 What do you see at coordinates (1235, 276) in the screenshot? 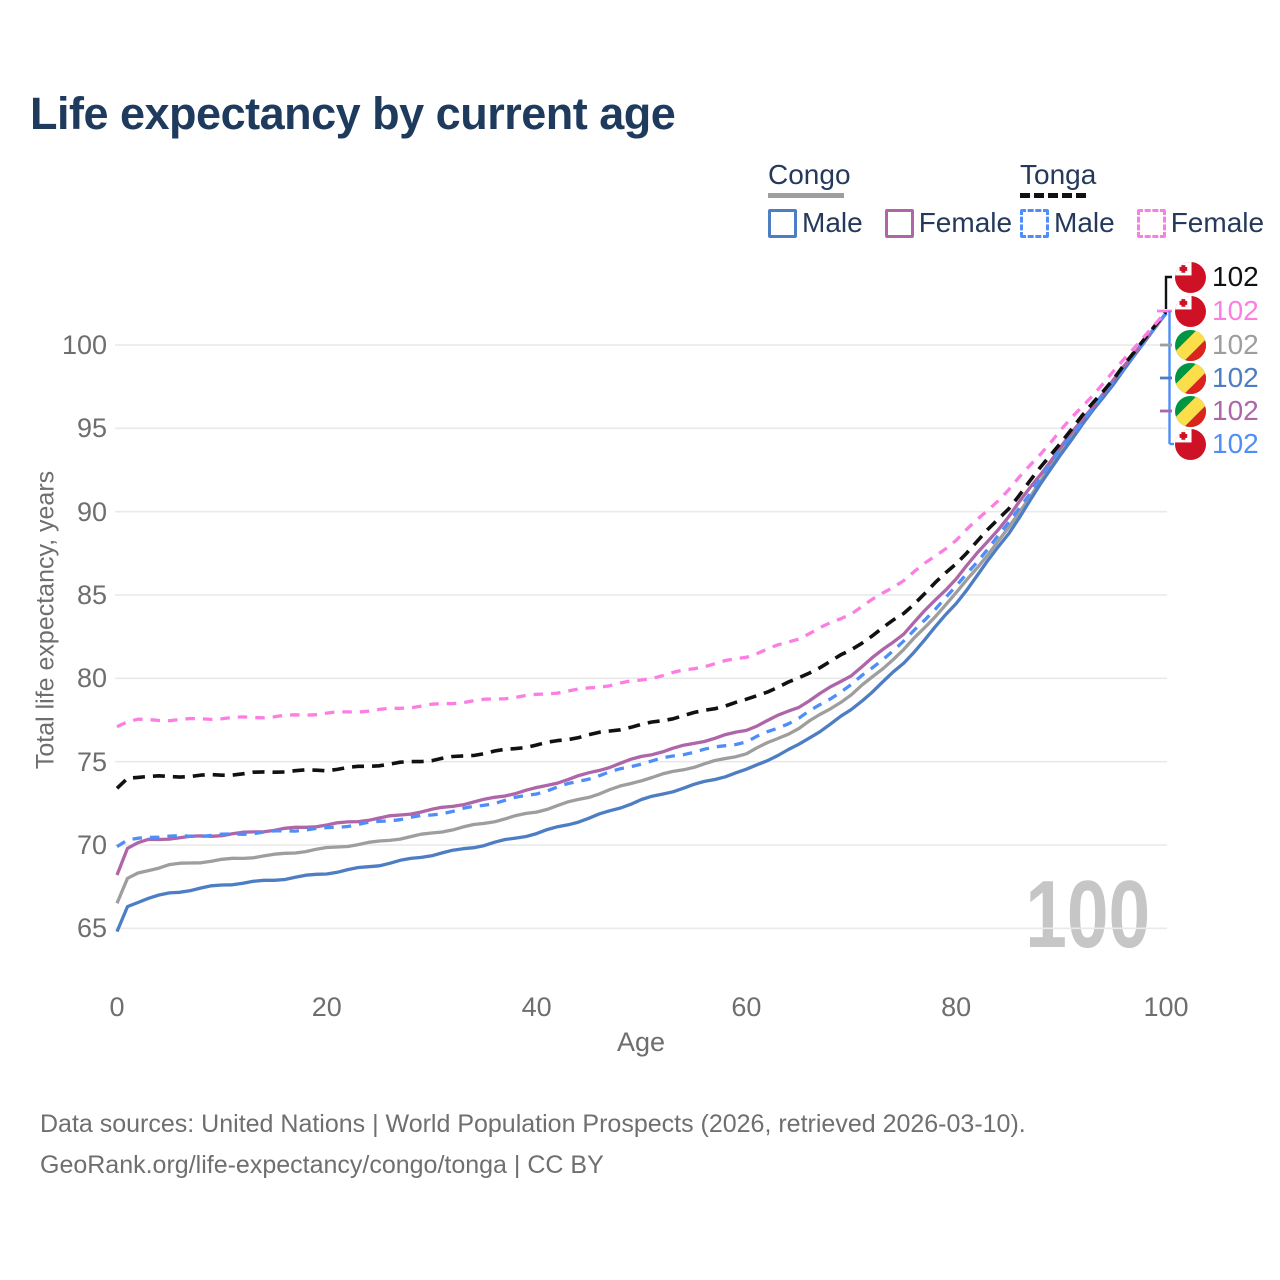
I see `end-value-tonga: 102` at bounding box center [1235, 276].